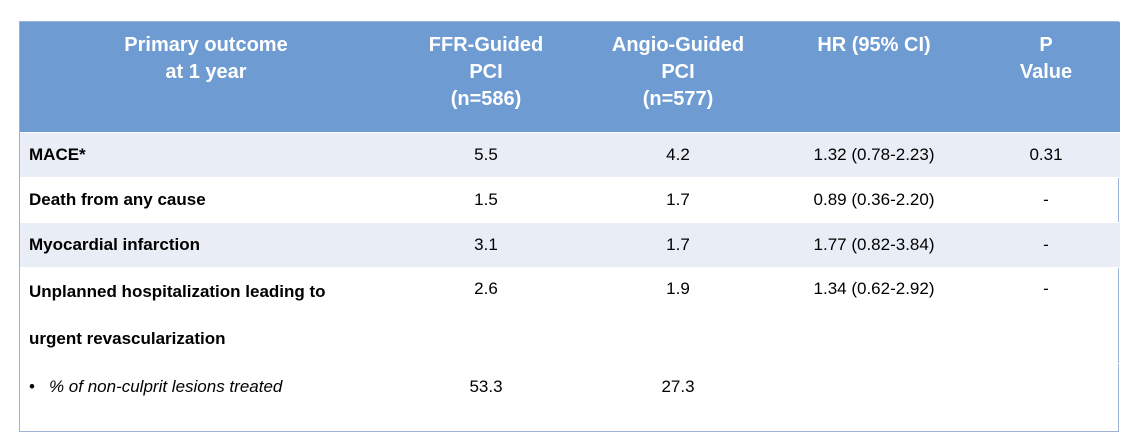  What do you see at coordinates (678, 45) in the screenshot?
I see `header-angio-line1: Angio-Guided` at bounding box center [678, 45].